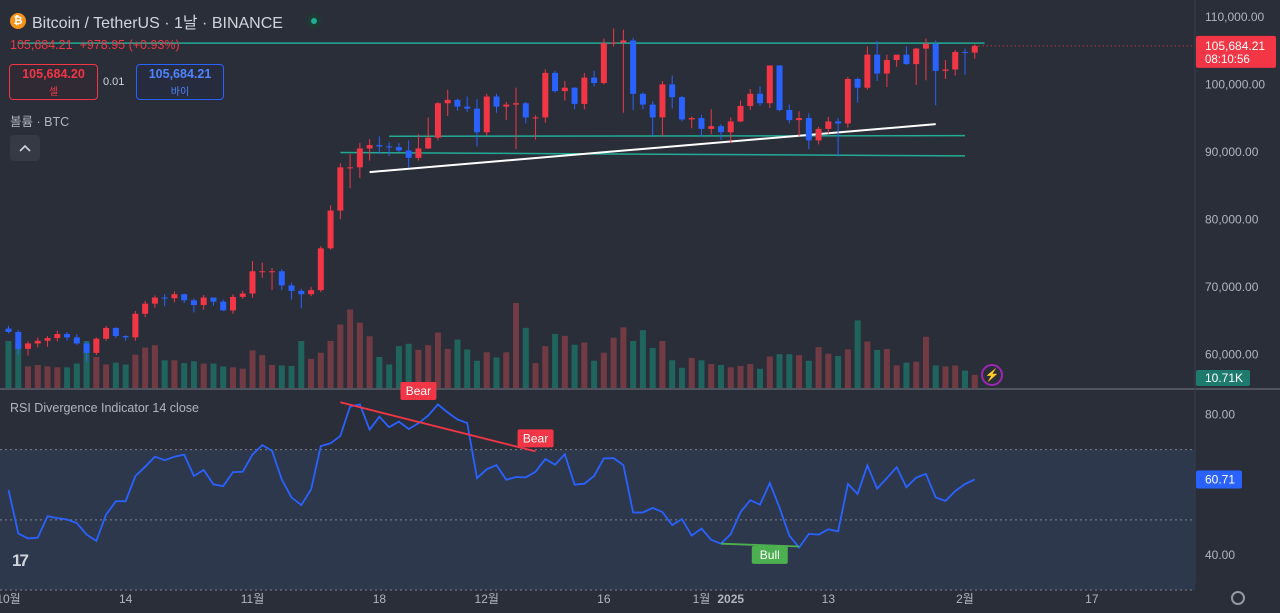 The image size is (1280, 613). I want to click on settings-gear-icon, so click(1238, 598).